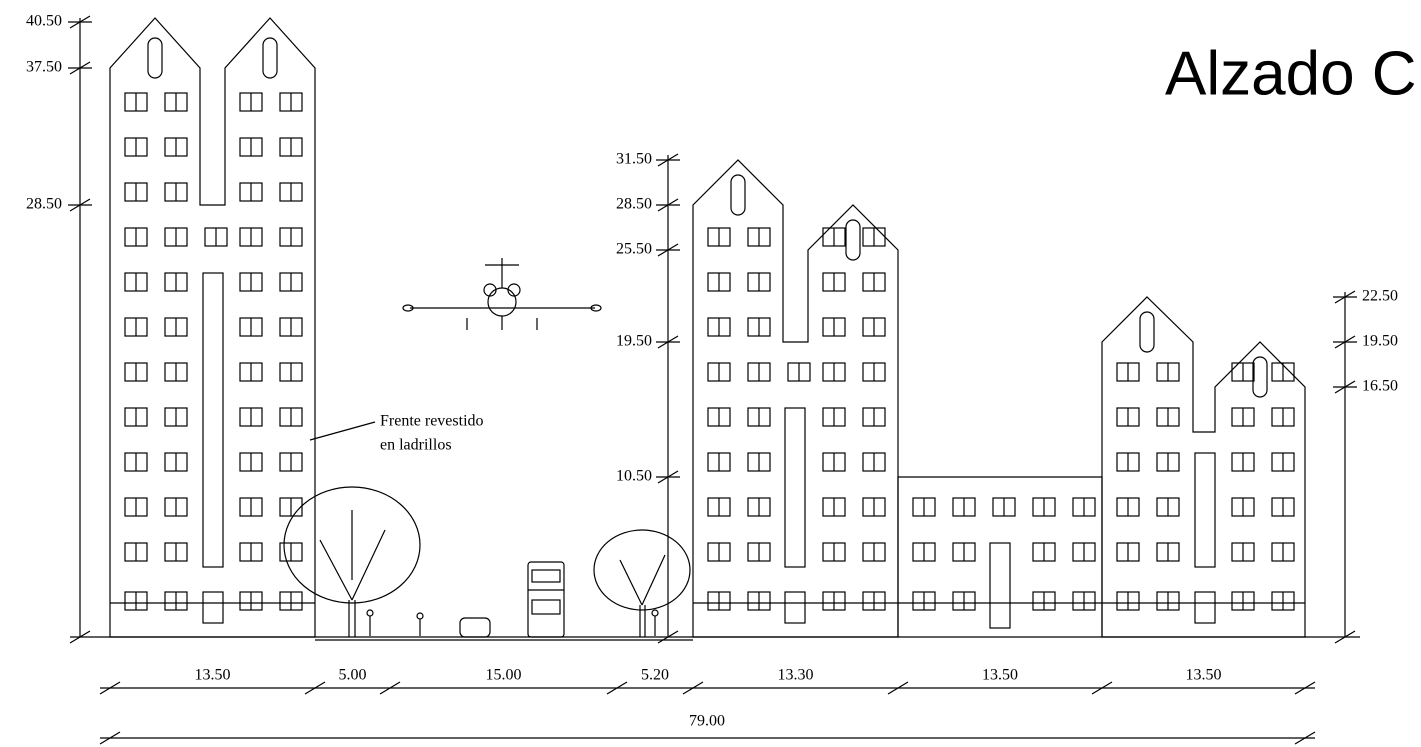  Describe the element at coordinates (44, 21) in the screenshot. I see `level-label: 40.50` at that location.